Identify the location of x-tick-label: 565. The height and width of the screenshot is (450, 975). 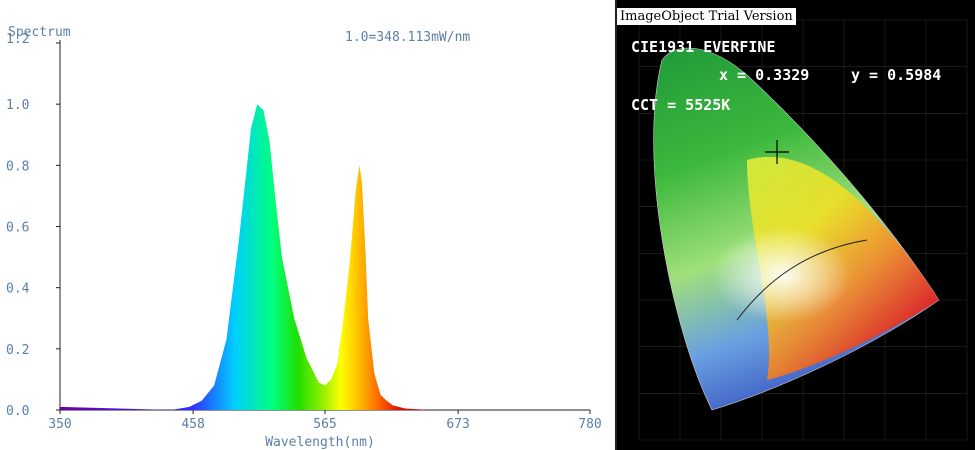
(324, 424).